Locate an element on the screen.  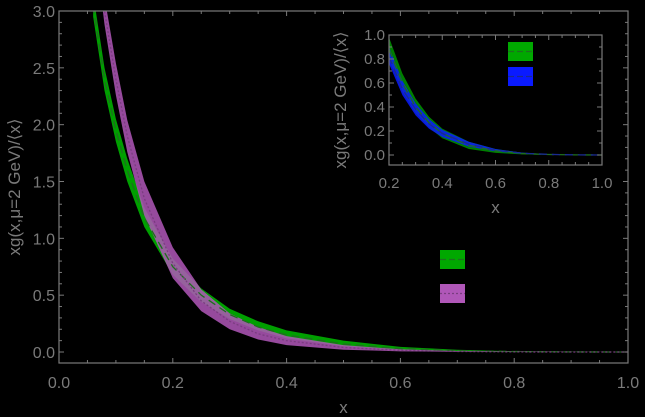
y-tick-label: 0.5 is located at coordinates (44, 296).